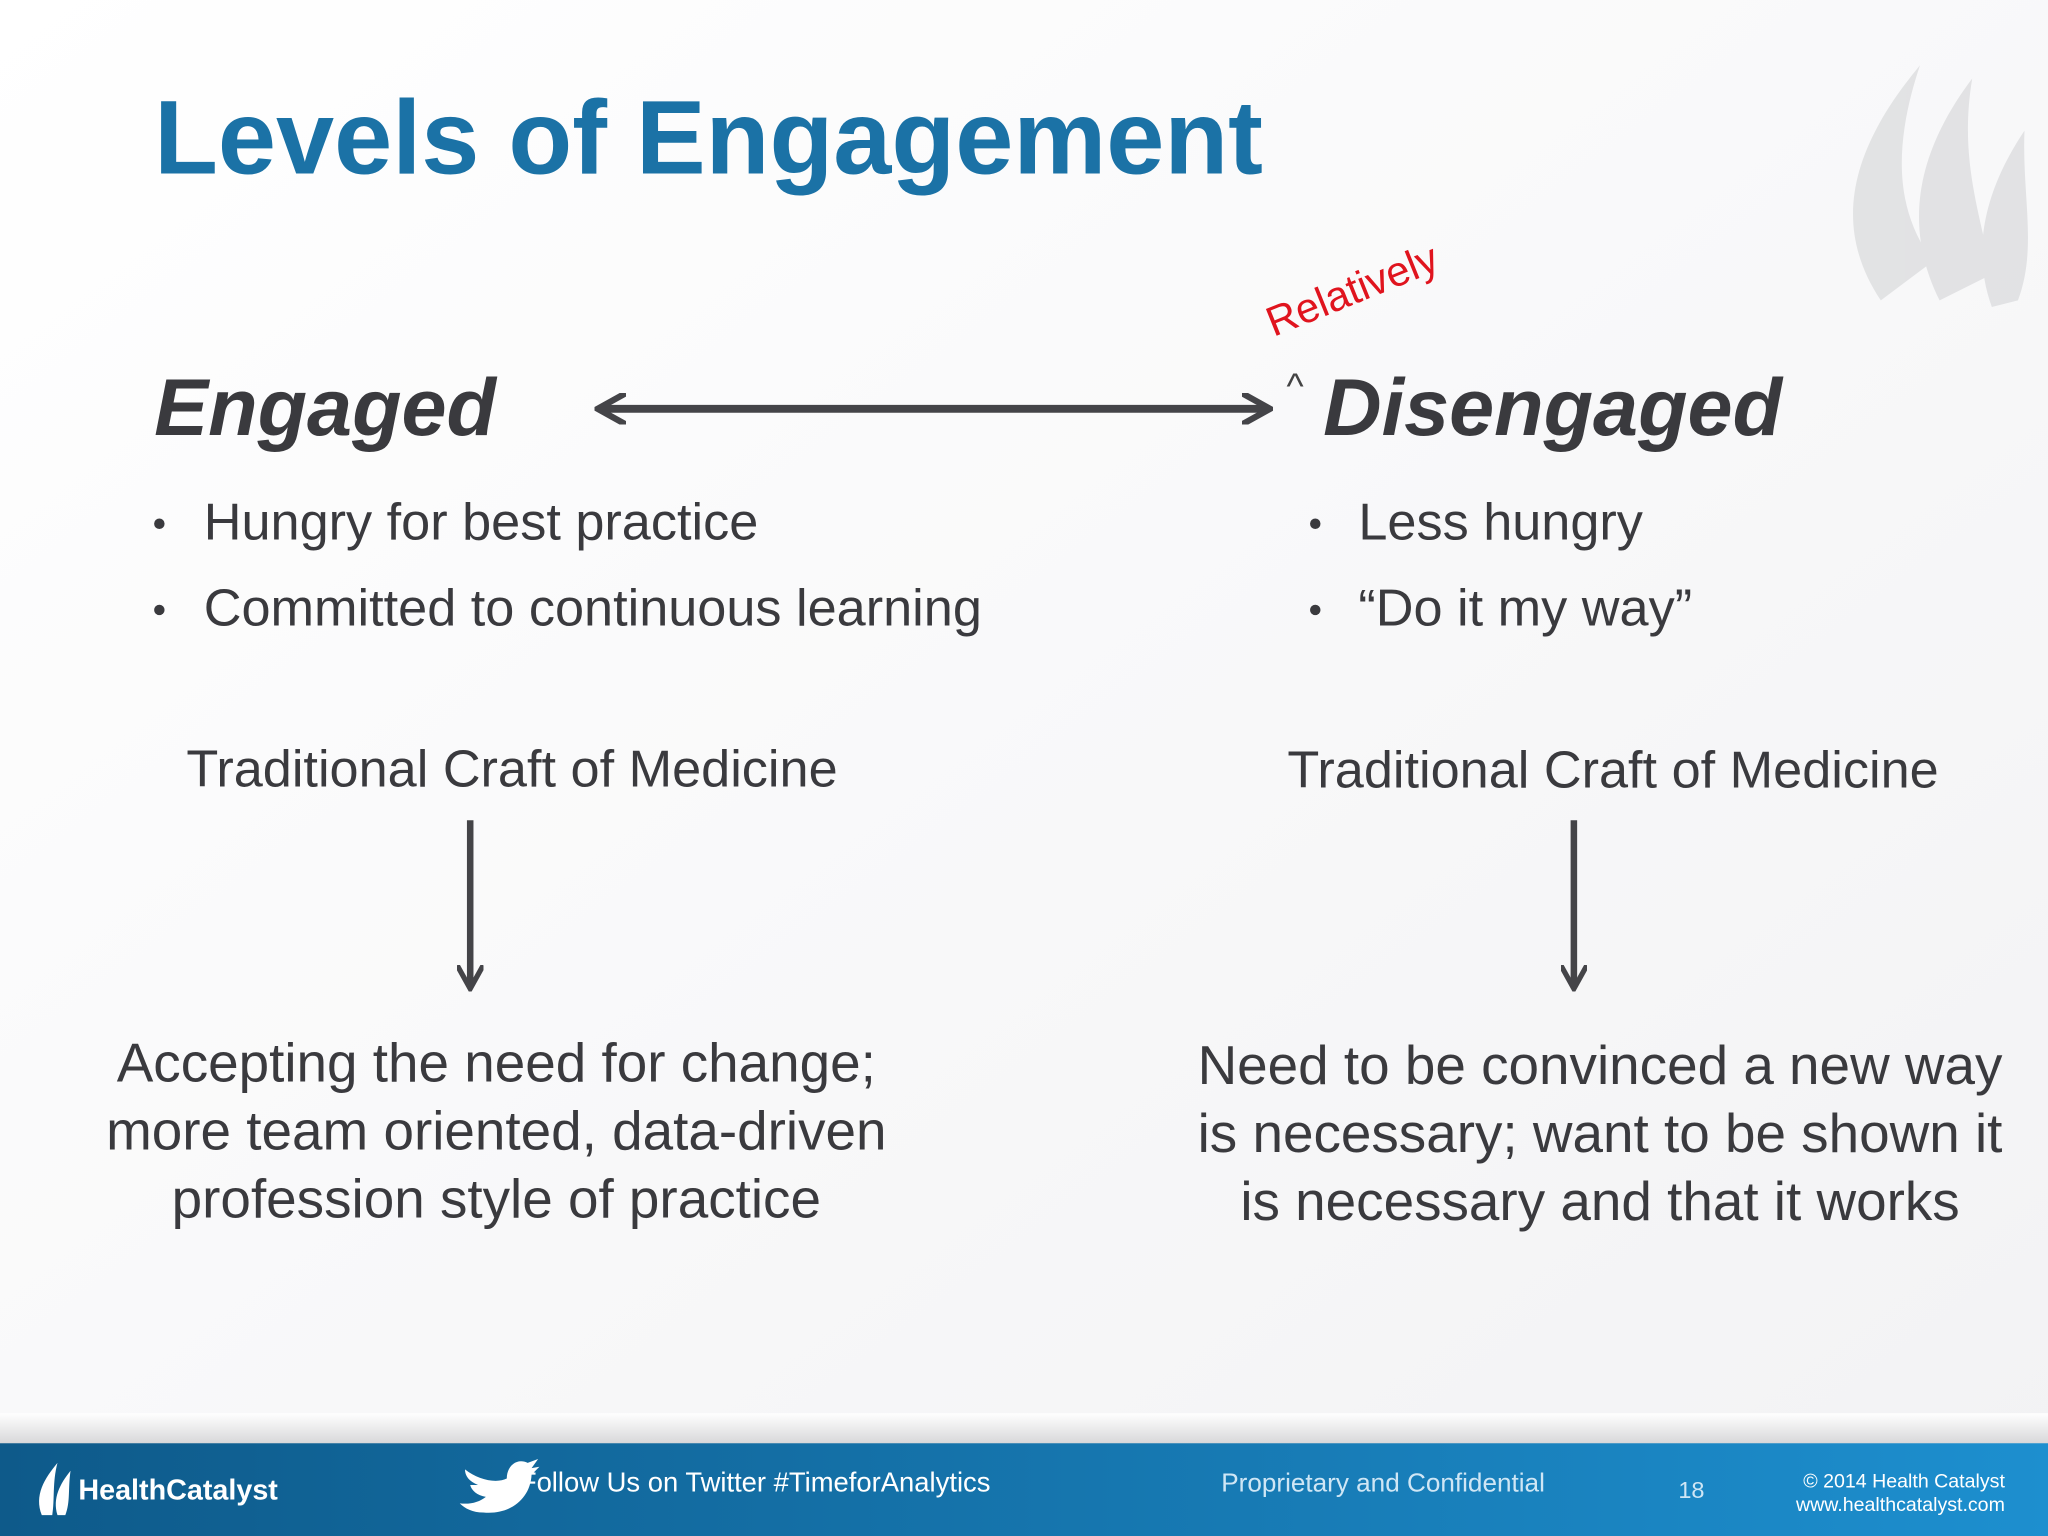  Describe the element at coordinates (496, 1130) in the screenshot. I see `result-line: more team oriented, data-driven` at that location.